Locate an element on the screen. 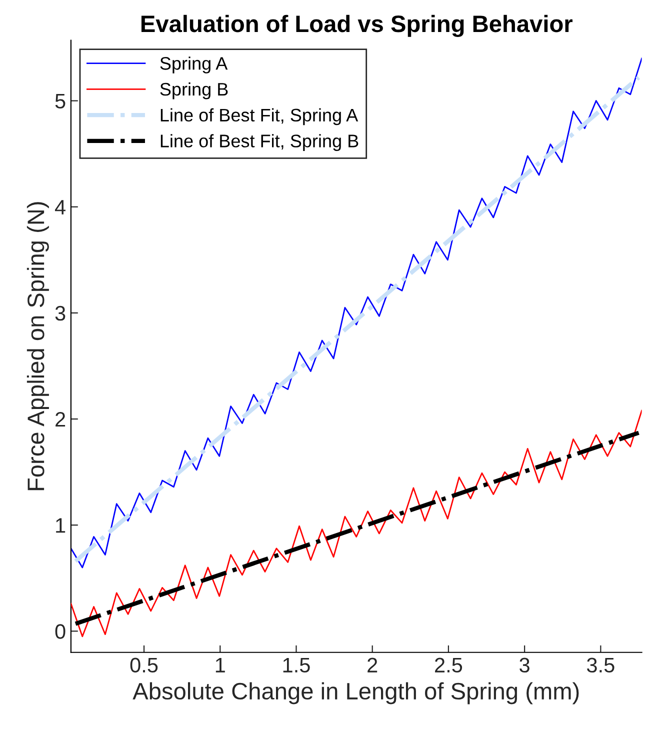 The width and height of the screenshot is (645, 733). y-axis-title: Force Applied on Spring (N) is located at coordinates (37, 346).